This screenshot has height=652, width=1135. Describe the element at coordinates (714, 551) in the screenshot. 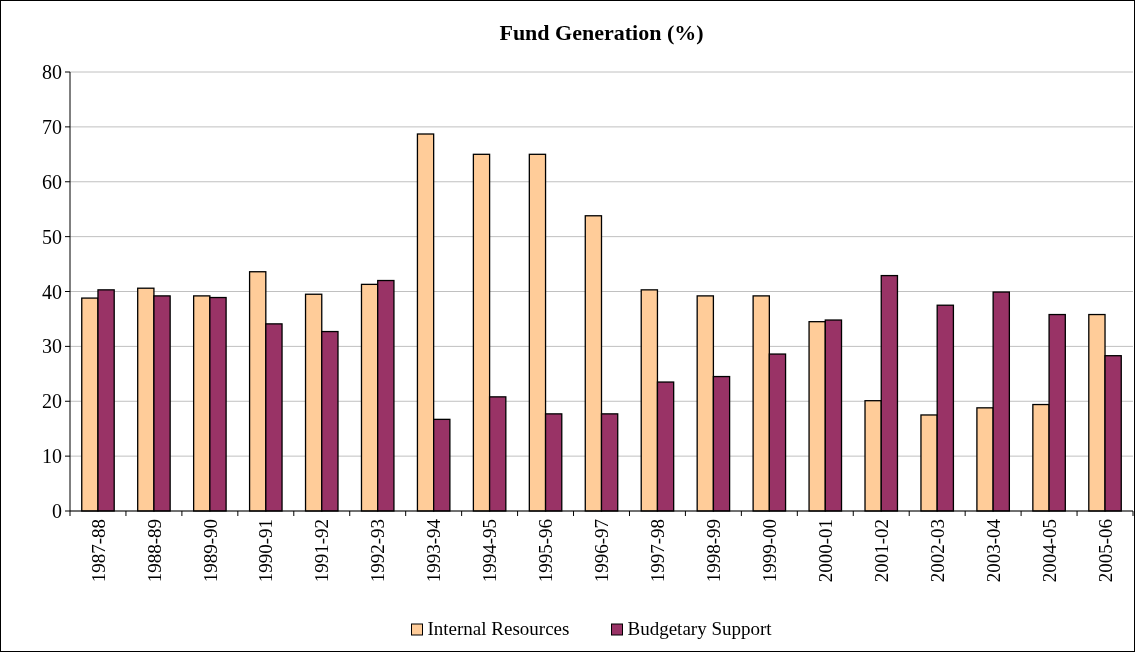

I see `x-tick-label: 1998-99` at that location.